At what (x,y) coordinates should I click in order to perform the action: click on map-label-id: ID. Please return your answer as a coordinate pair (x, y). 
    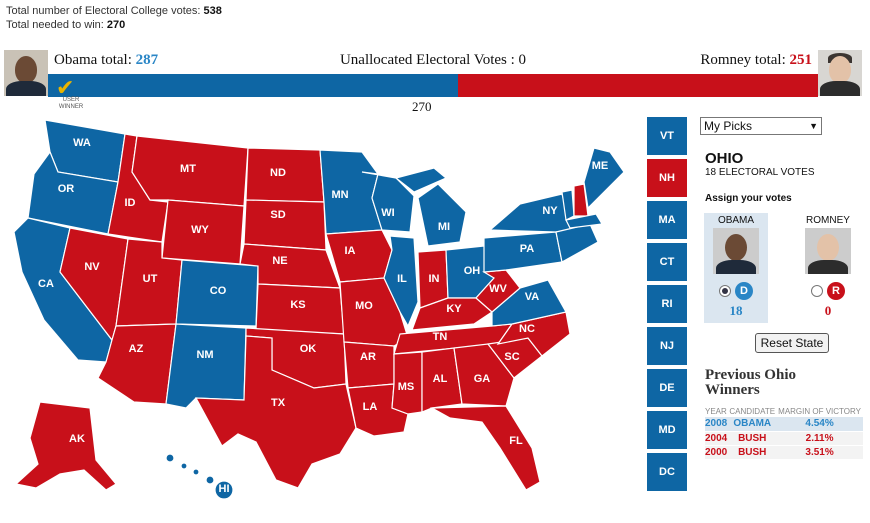
    Looking at the image, I should click on (130, 203).